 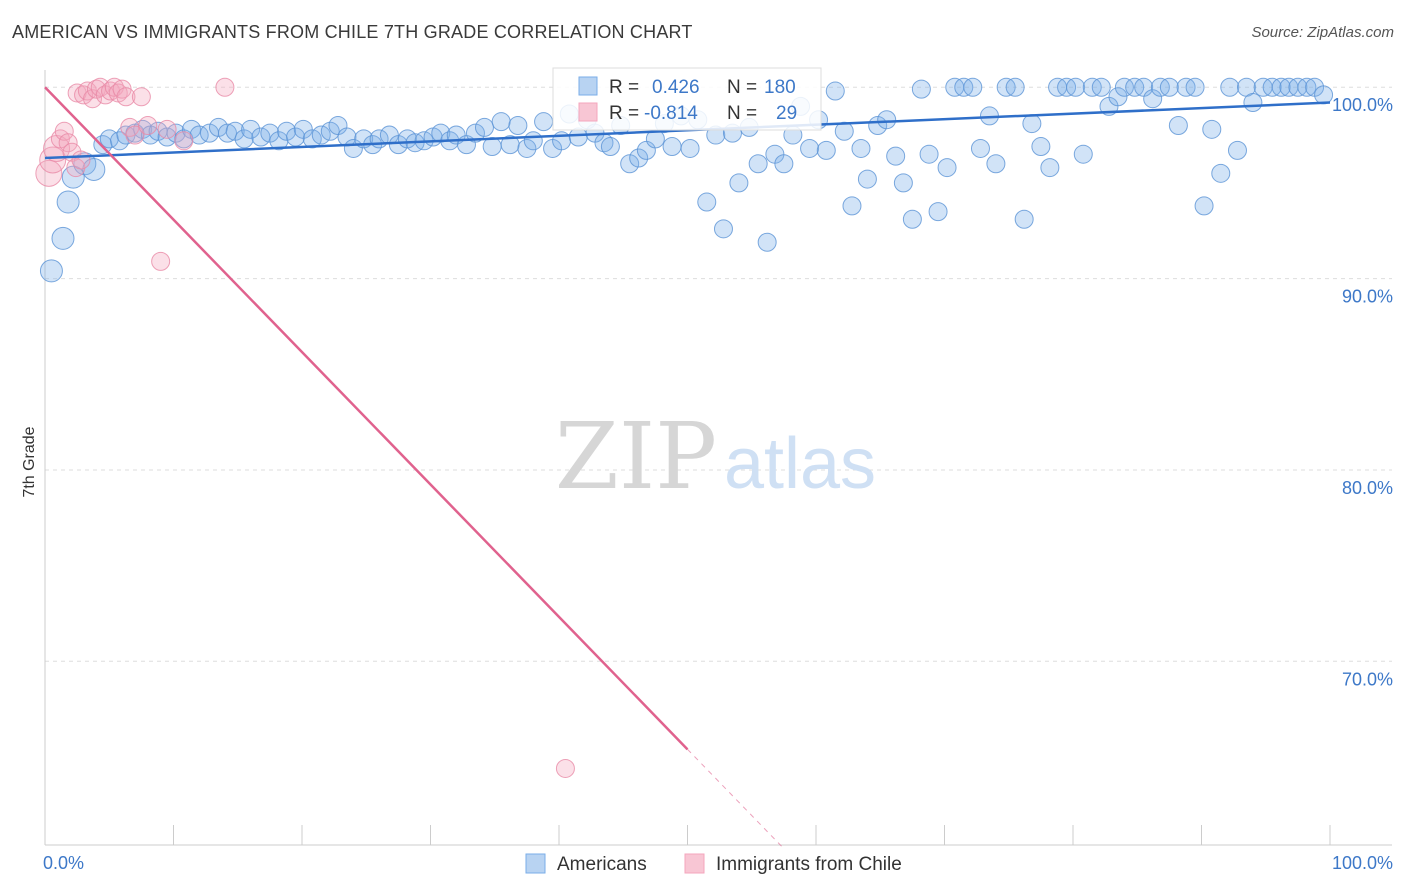 I want to click on source-label: Source: ZipAtlas.com, so click(x=1322, y=32).